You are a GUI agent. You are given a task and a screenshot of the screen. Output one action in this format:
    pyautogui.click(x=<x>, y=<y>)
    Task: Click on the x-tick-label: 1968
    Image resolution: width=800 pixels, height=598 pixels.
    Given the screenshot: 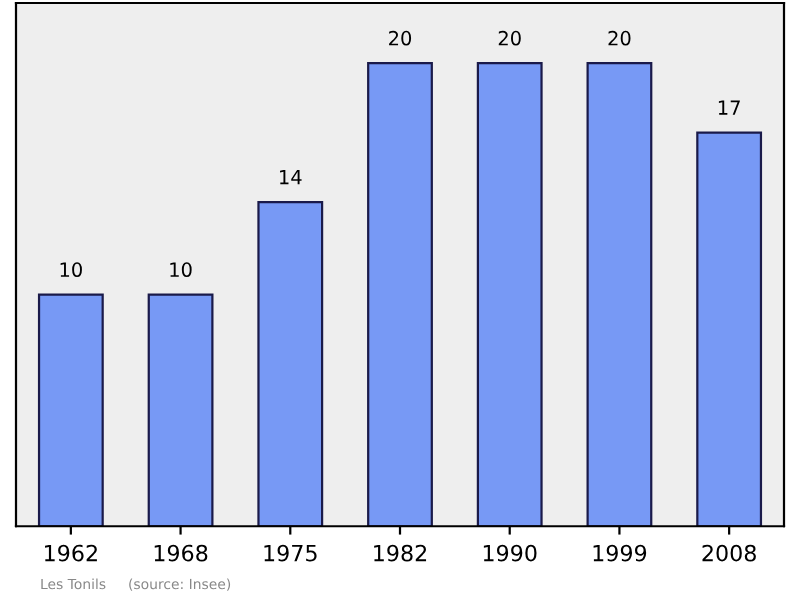 What is the action you would take?
    pyautogui.click(x=181, y=553)
    